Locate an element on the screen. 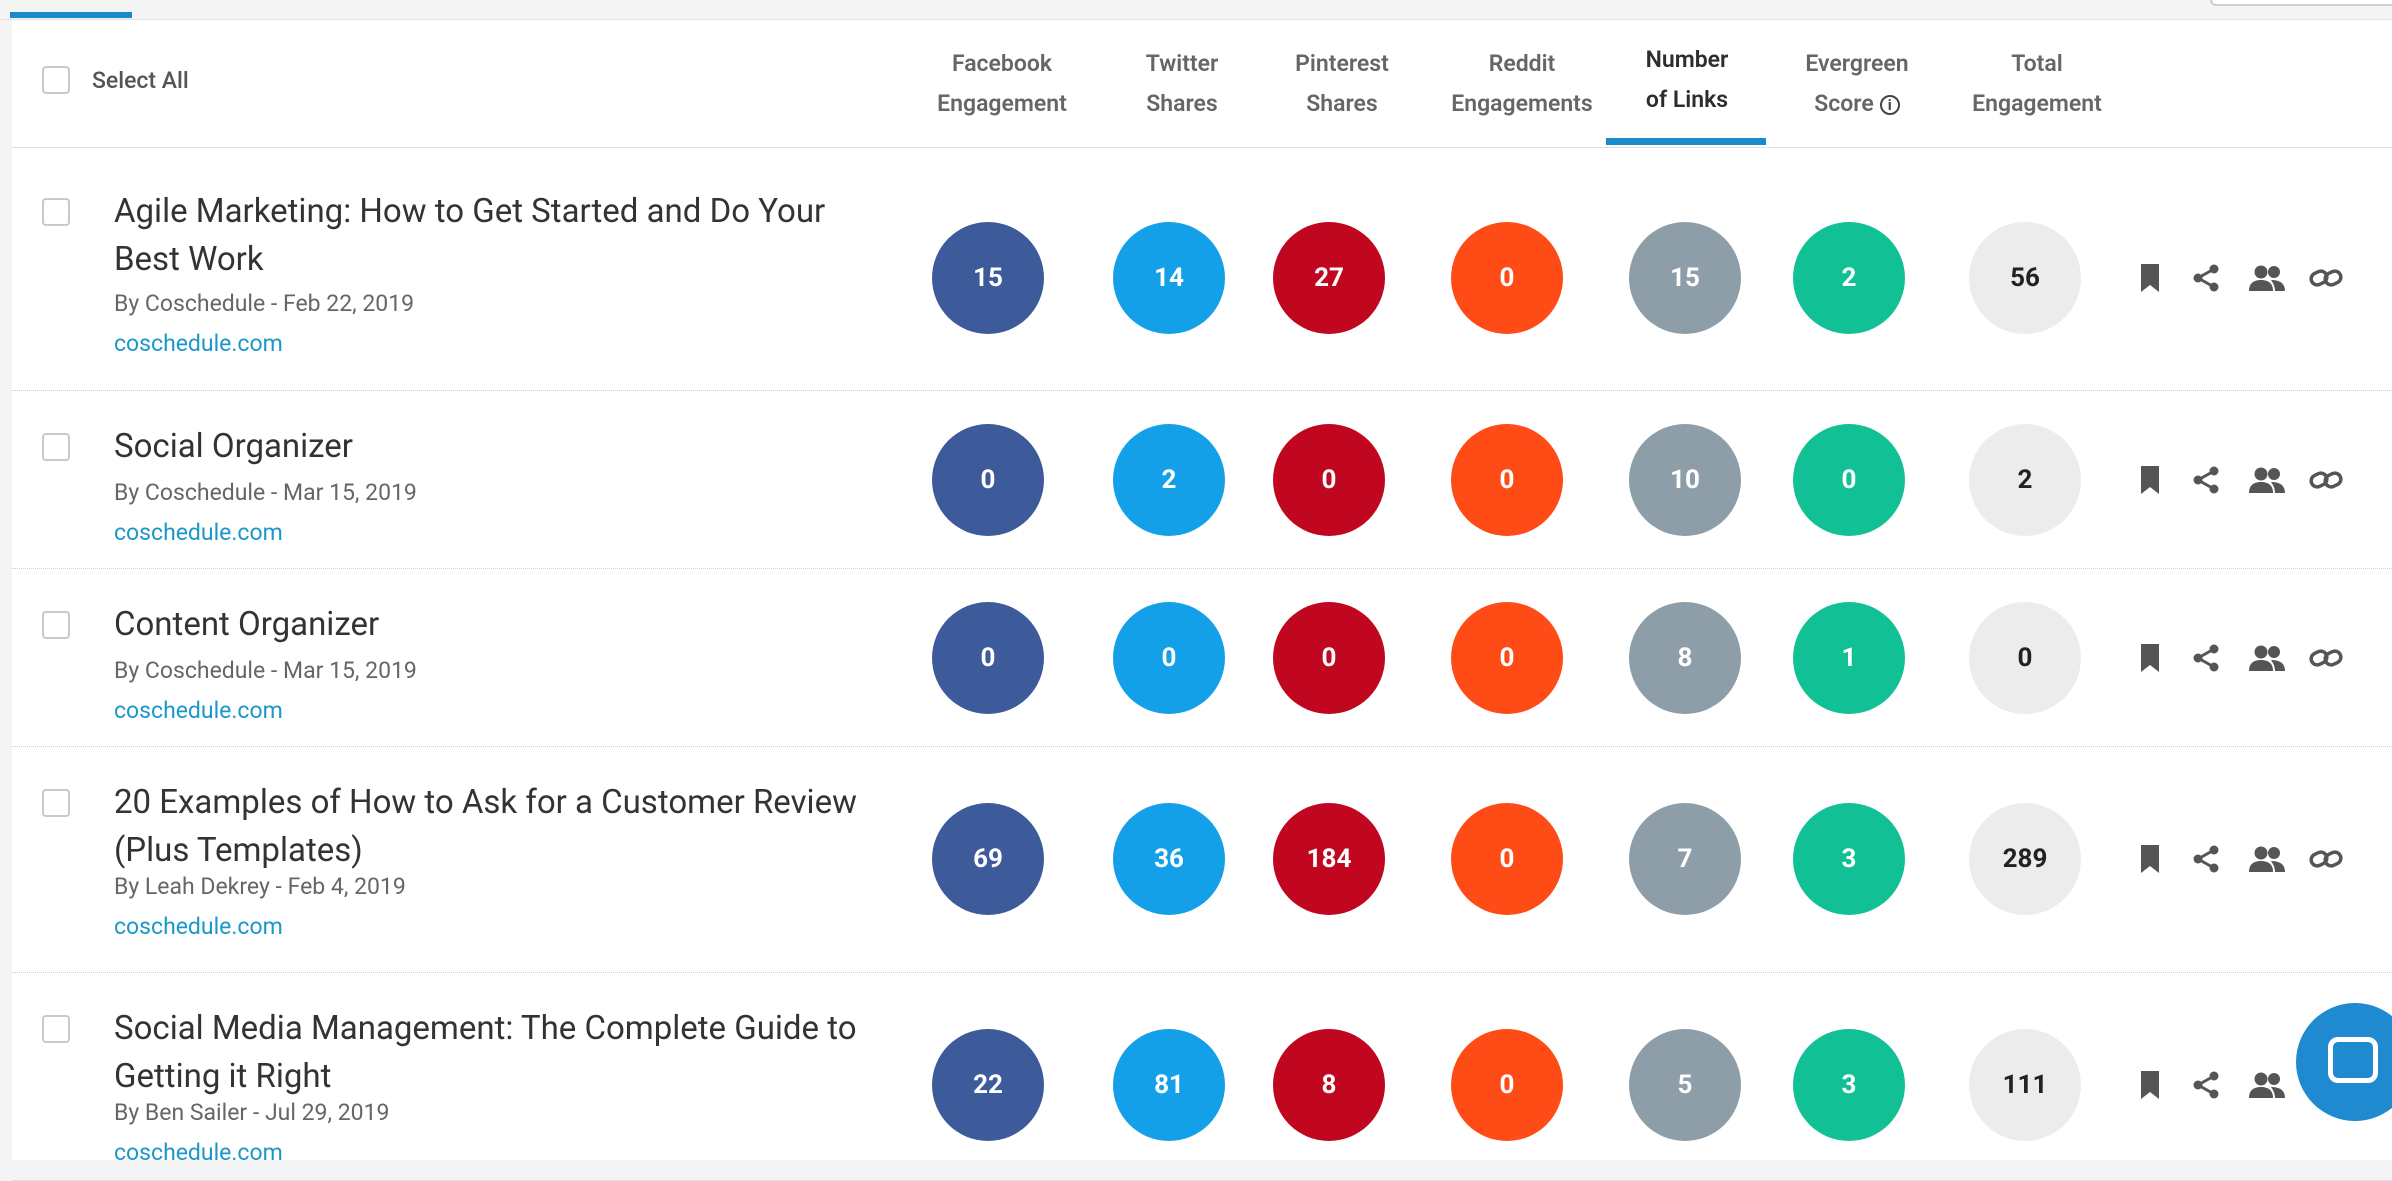  evergreen-metric-badge: 0 is located at coordinates (1849, 480).